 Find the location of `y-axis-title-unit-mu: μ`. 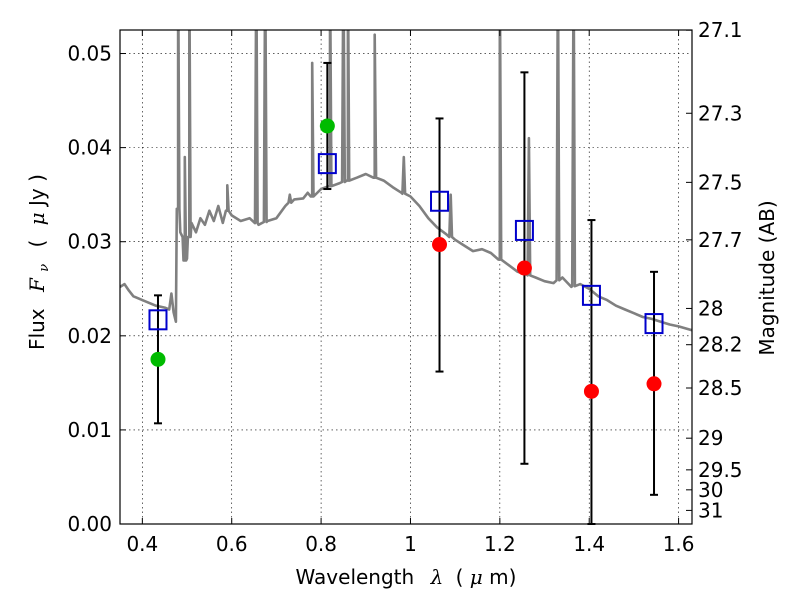

y-axis-title-unit-mu: μ is located at coordinates (37, 218).